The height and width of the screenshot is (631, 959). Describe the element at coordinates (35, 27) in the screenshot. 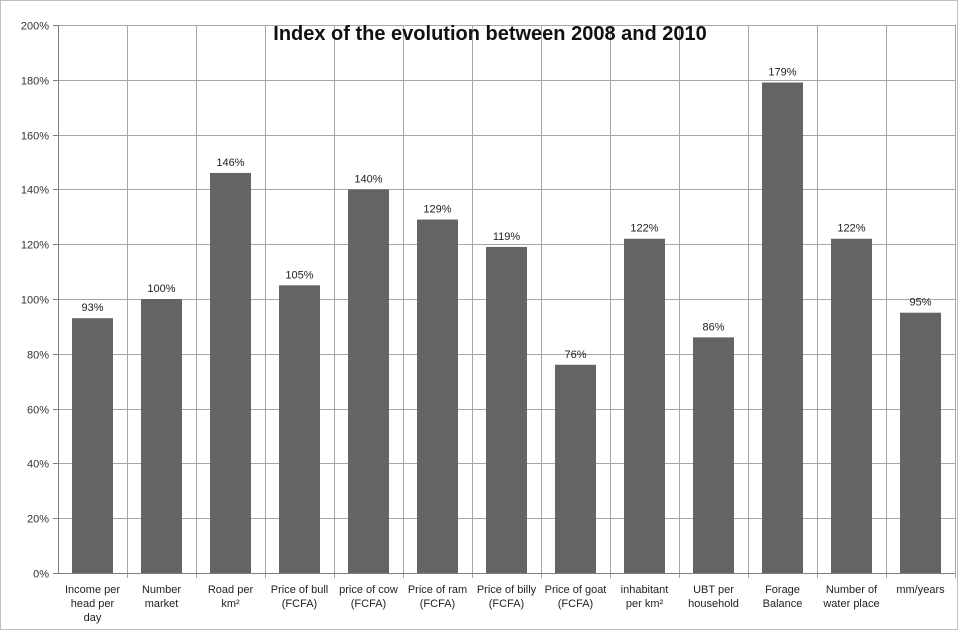

I see `y-tick-label: 200%` at that location.